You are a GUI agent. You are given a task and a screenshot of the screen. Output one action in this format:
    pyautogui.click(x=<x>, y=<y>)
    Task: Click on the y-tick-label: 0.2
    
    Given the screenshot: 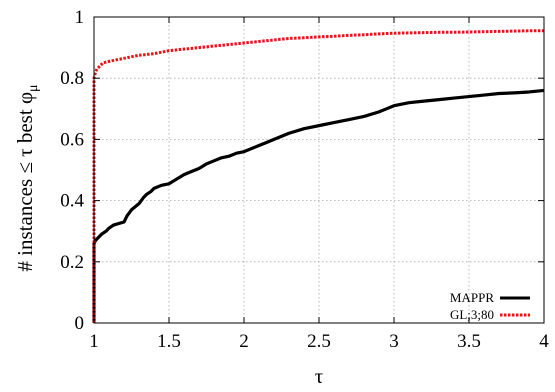 What is the action you would take?
    pyautogui.click(x=72, y=262)
    